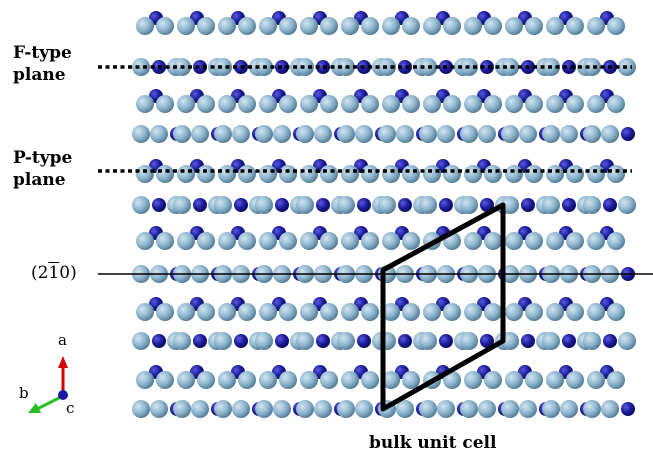 Image resolution: width=653 pixels, height=456 pixels. Describe the element at coordinates (433, 443) in the screenshot. I see `bulk-unit-cell-label: bulk unit cell` at that location.